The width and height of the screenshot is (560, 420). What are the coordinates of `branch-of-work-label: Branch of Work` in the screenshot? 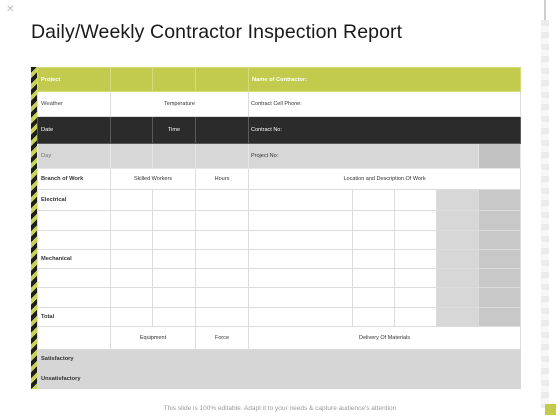 It's located at (74, 178).